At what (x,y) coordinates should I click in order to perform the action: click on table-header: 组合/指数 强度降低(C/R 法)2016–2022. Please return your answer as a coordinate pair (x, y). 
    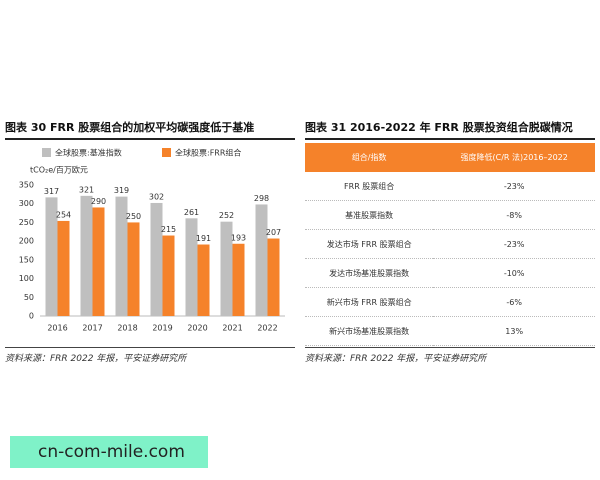
    Looking at the image, I should click on (450, 157).